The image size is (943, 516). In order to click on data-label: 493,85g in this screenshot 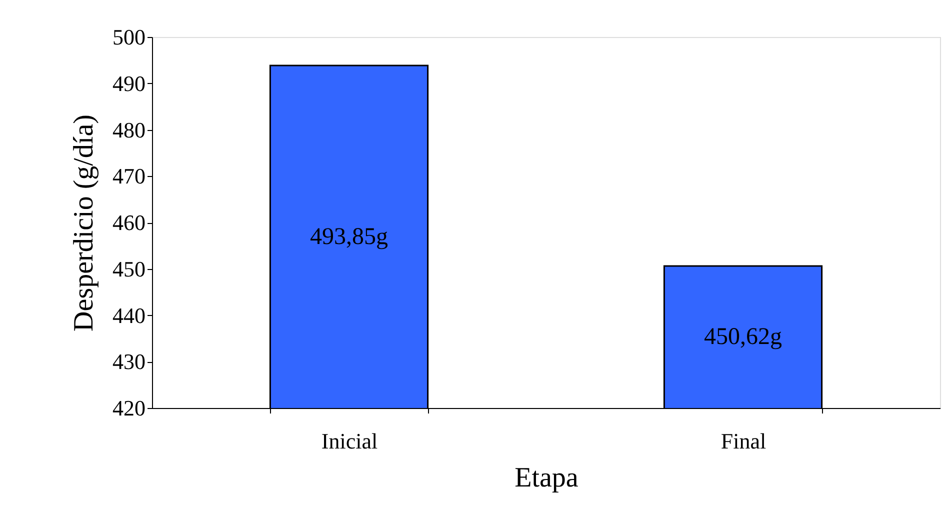, I will do `click(349, 237)`.